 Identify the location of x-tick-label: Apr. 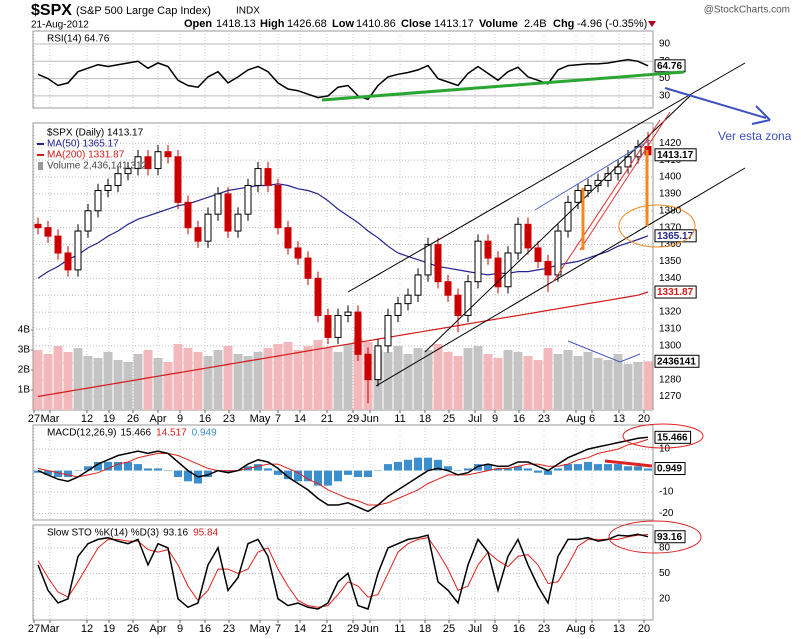
(157, 629).